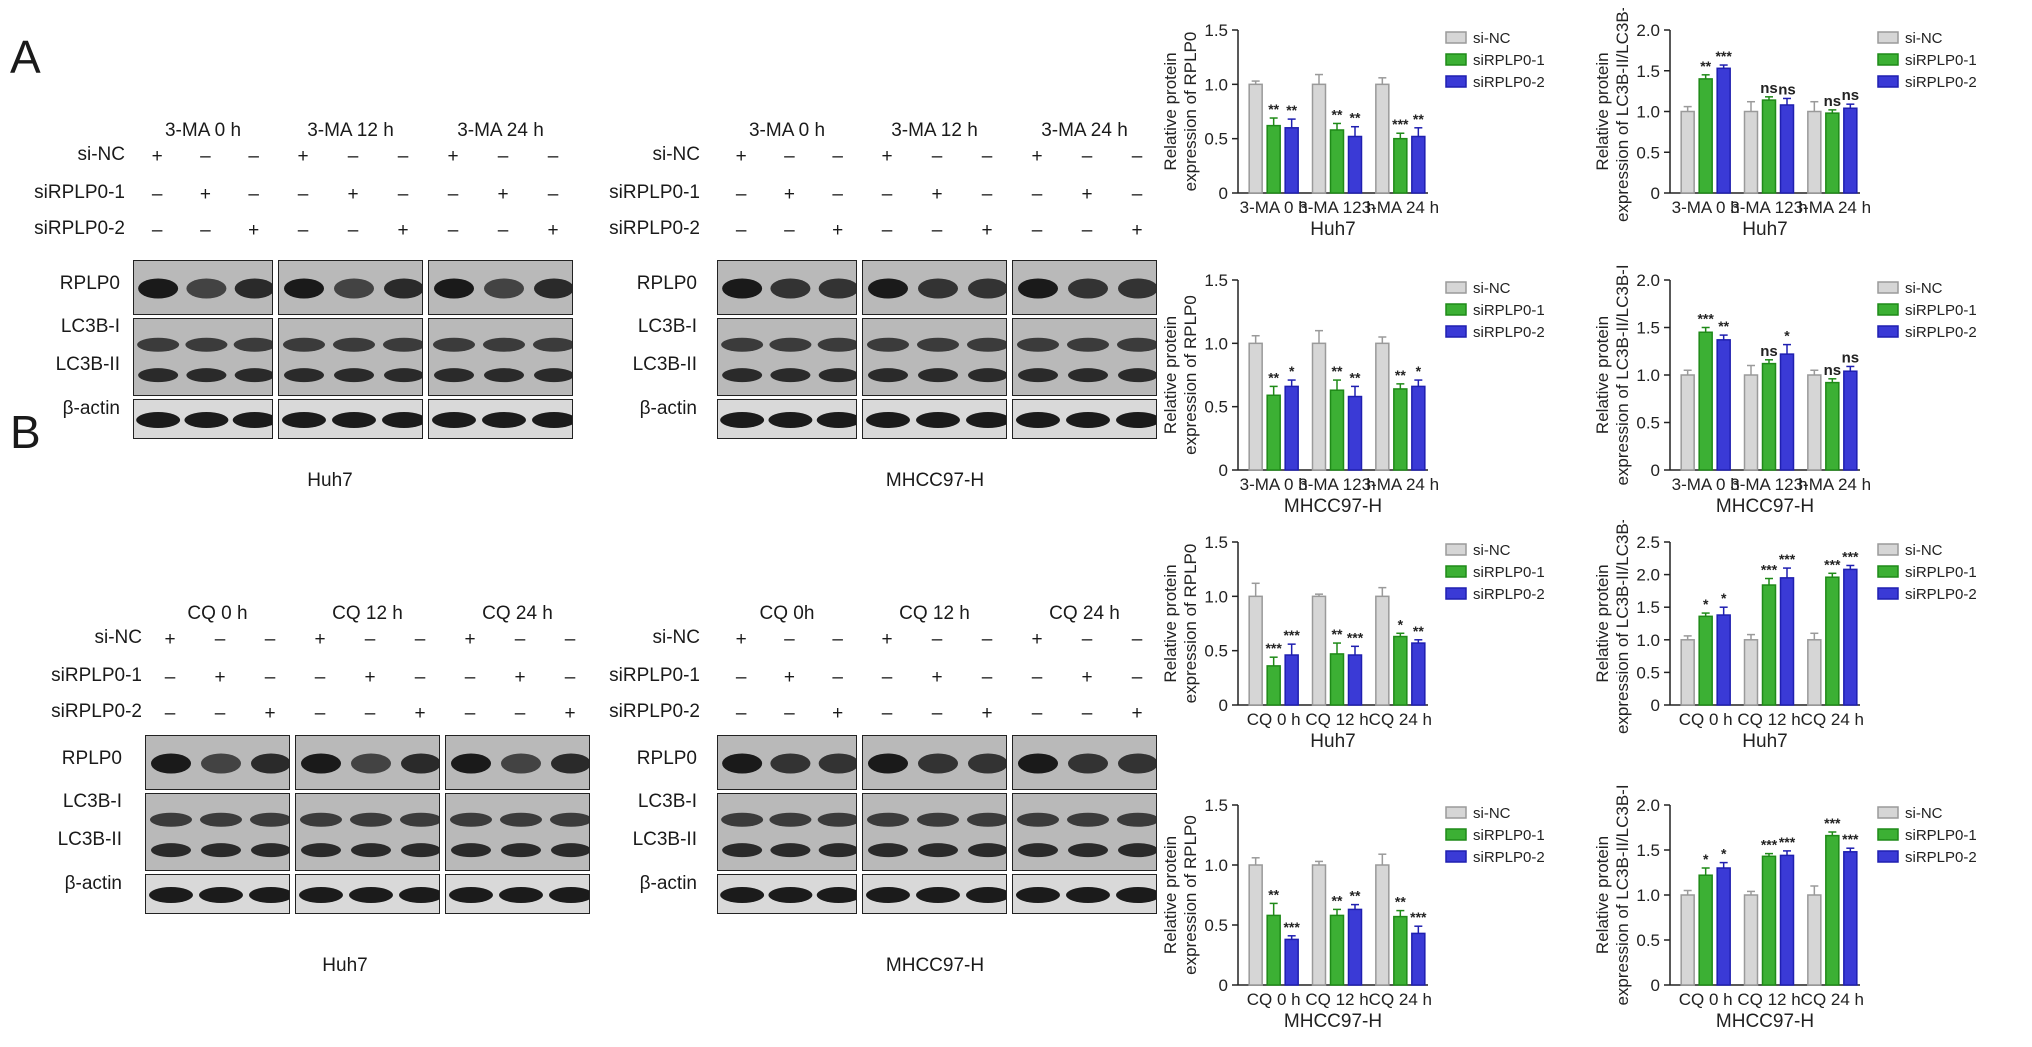 This screenshot has height=1047, width=2032. I want to click on condition-label-b-huh7-2: CQ 24 h, so click(517, 613).